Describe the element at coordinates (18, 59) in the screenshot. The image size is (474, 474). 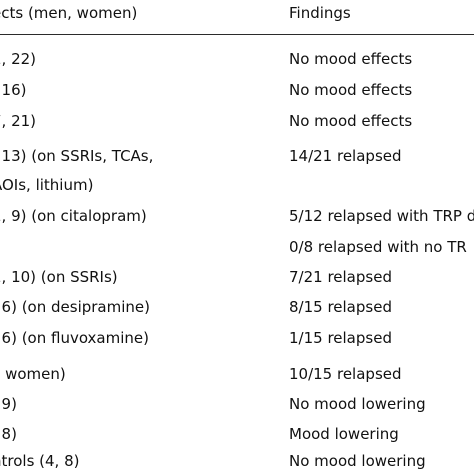
I see `table-row-1-subjects: 1, 22)` at that location.